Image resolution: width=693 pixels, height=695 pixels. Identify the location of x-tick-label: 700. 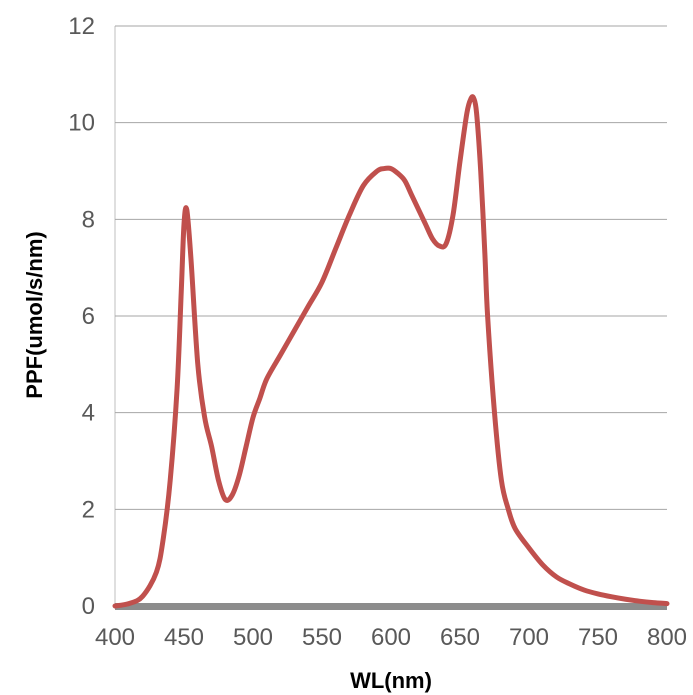
(529, 637).